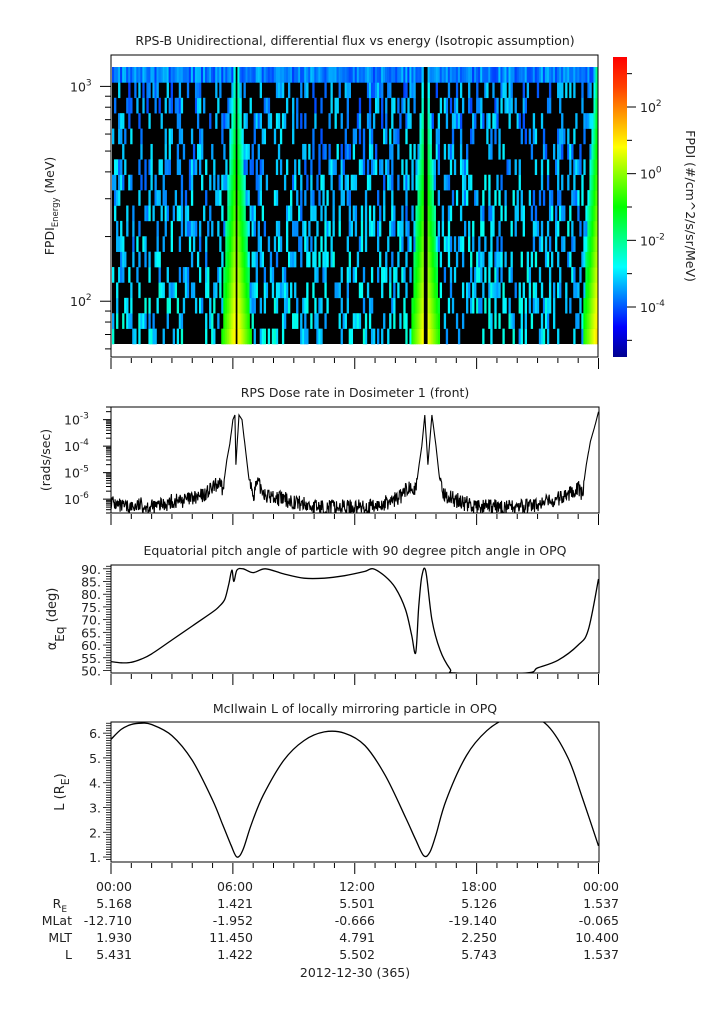 The image size is (725, 1019). I want to click on ephemeris-value: -1.952, so click(233, 920).